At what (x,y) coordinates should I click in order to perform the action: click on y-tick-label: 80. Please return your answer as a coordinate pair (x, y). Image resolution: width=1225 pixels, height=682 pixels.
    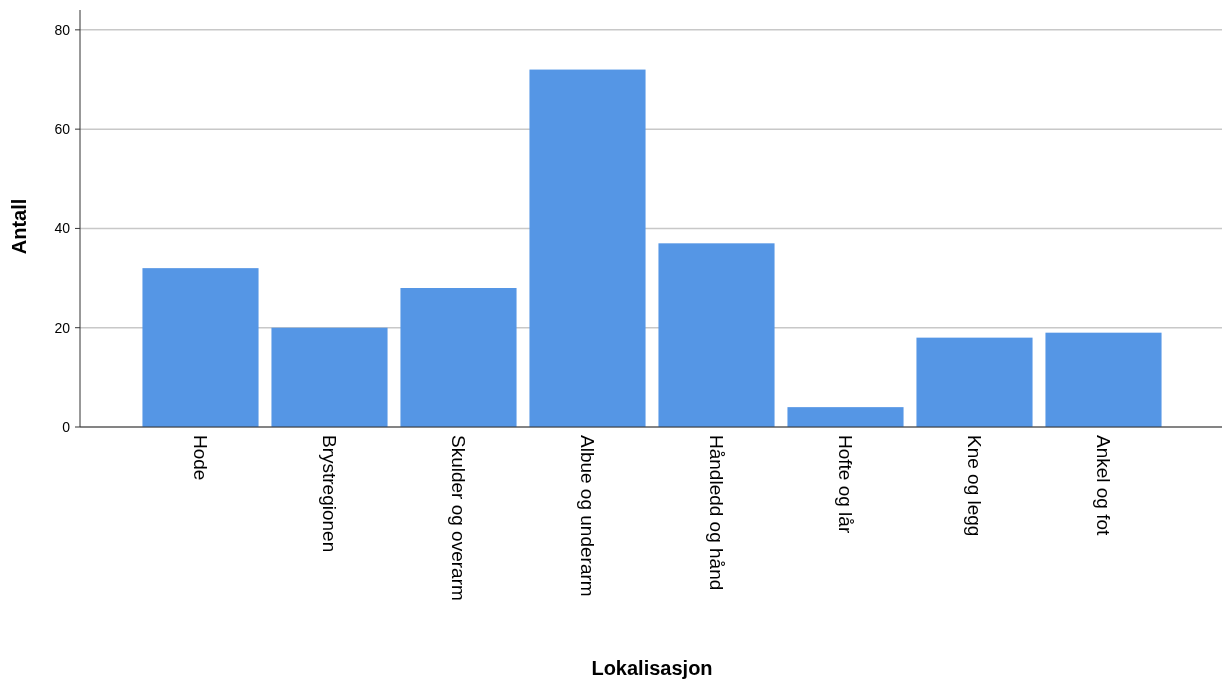
    Looking at the image, I should click on (62, 29).